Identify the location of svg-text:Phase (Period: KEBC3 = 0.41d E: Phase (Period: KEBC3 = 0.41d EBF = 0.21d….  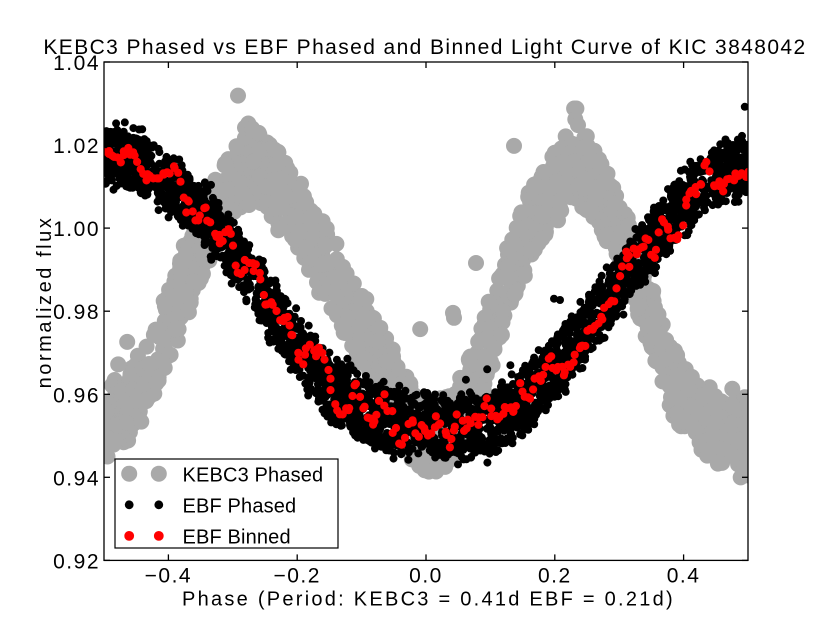
(428, 599).